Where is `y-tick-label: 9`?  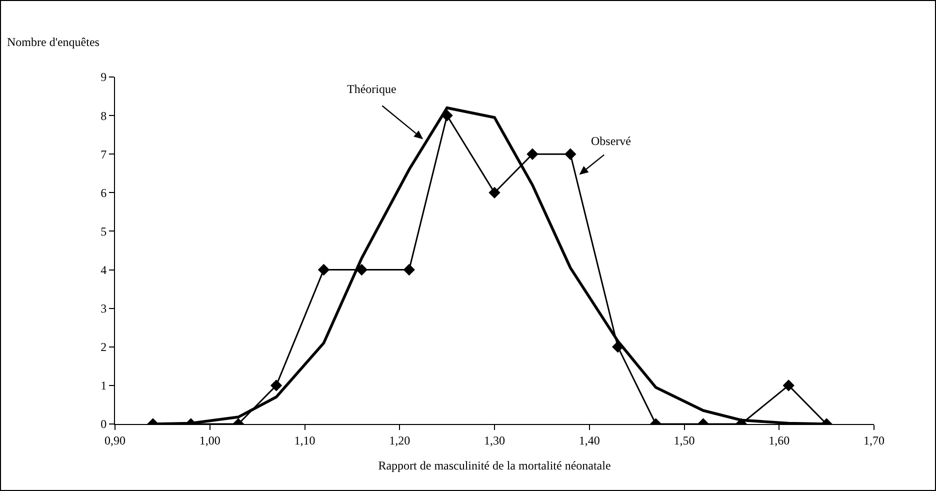
y-tick-label: 9 is located at coordinates (103, 77).